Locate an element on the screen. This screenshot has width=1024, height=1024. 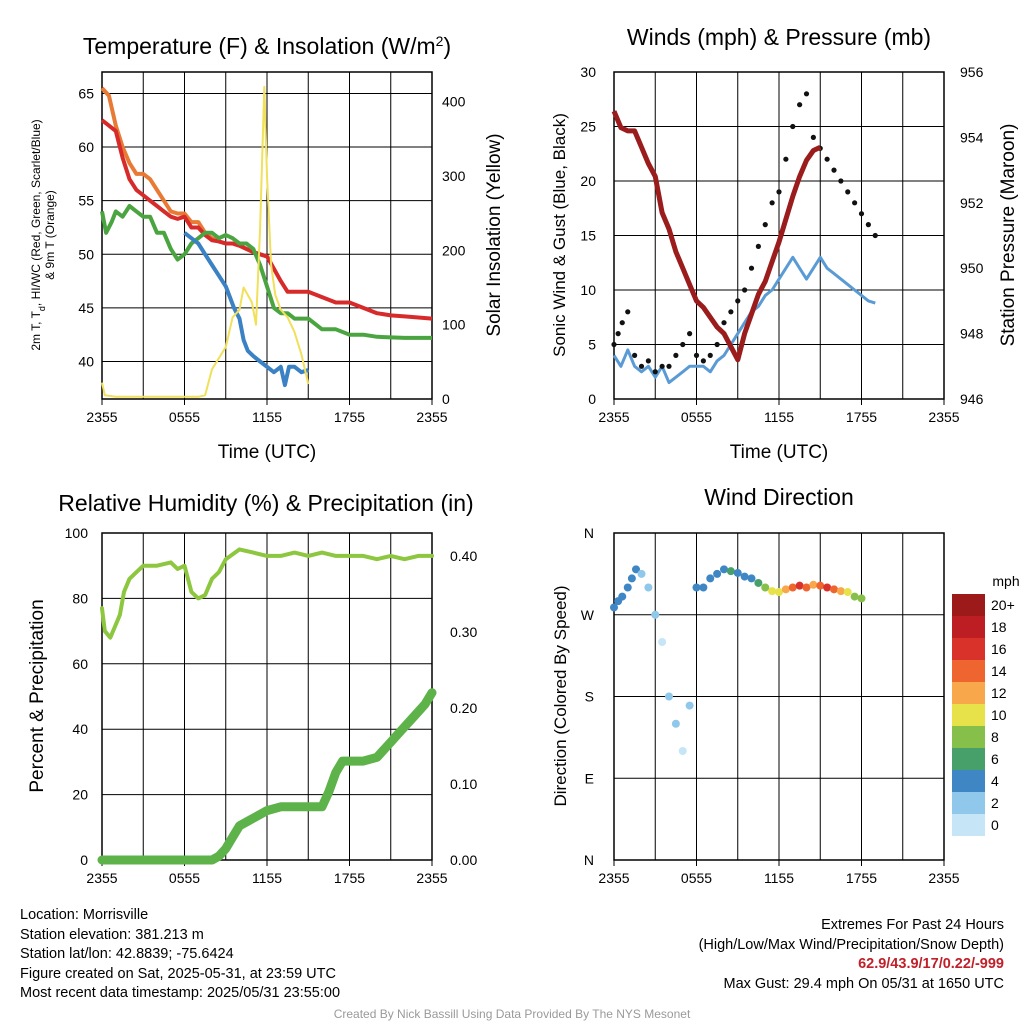
winds-ylabel-right: Station Pressure (Maroon) is located at coordinates (1008, 235).